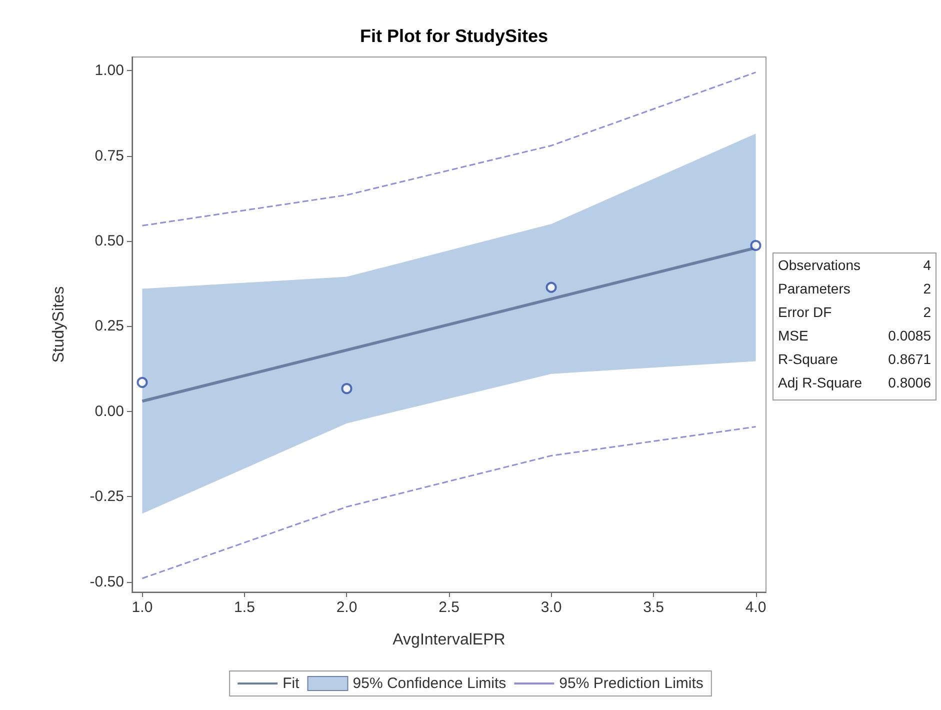  Describe the element at coordinates (854, 288) in the screenshot. I see `text: Parameters 2` at that location.